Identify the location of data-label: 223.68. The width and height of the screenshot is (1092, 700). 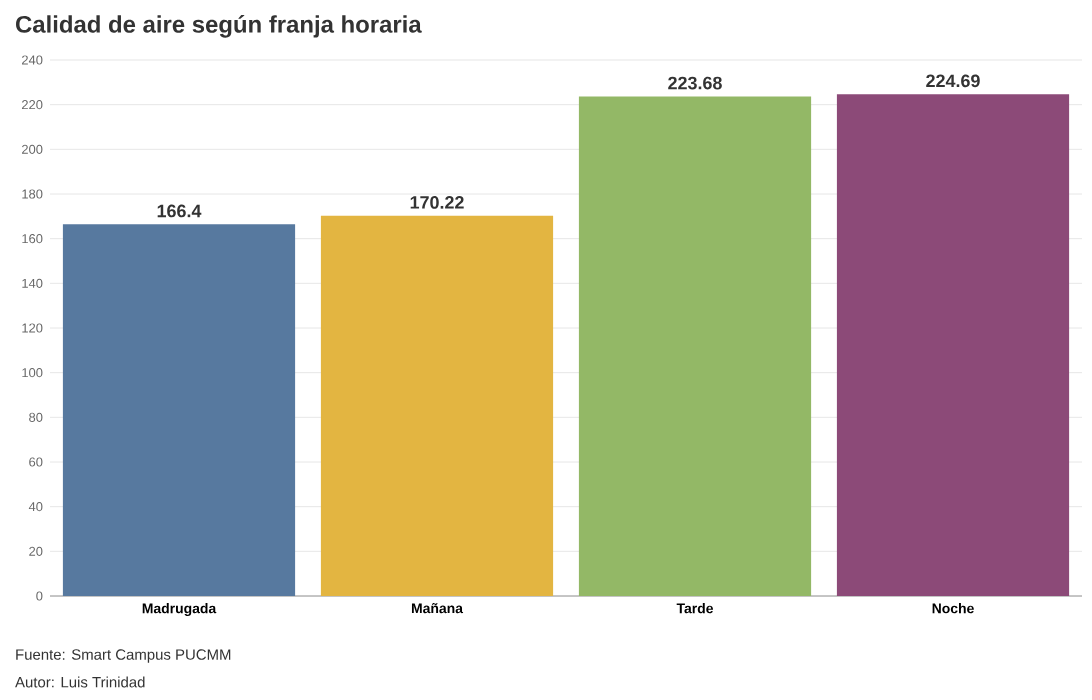
(695, 83).